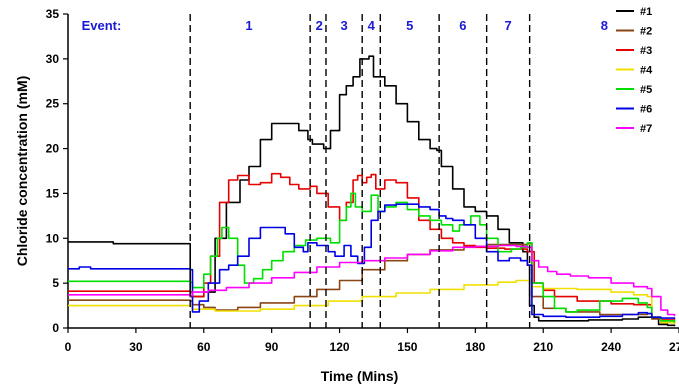 The width and height of the screenshot is (679, 385). Describe the element at coordinates (53, 59) in the screenshot. I see `y-tick-label: 30` at that location.